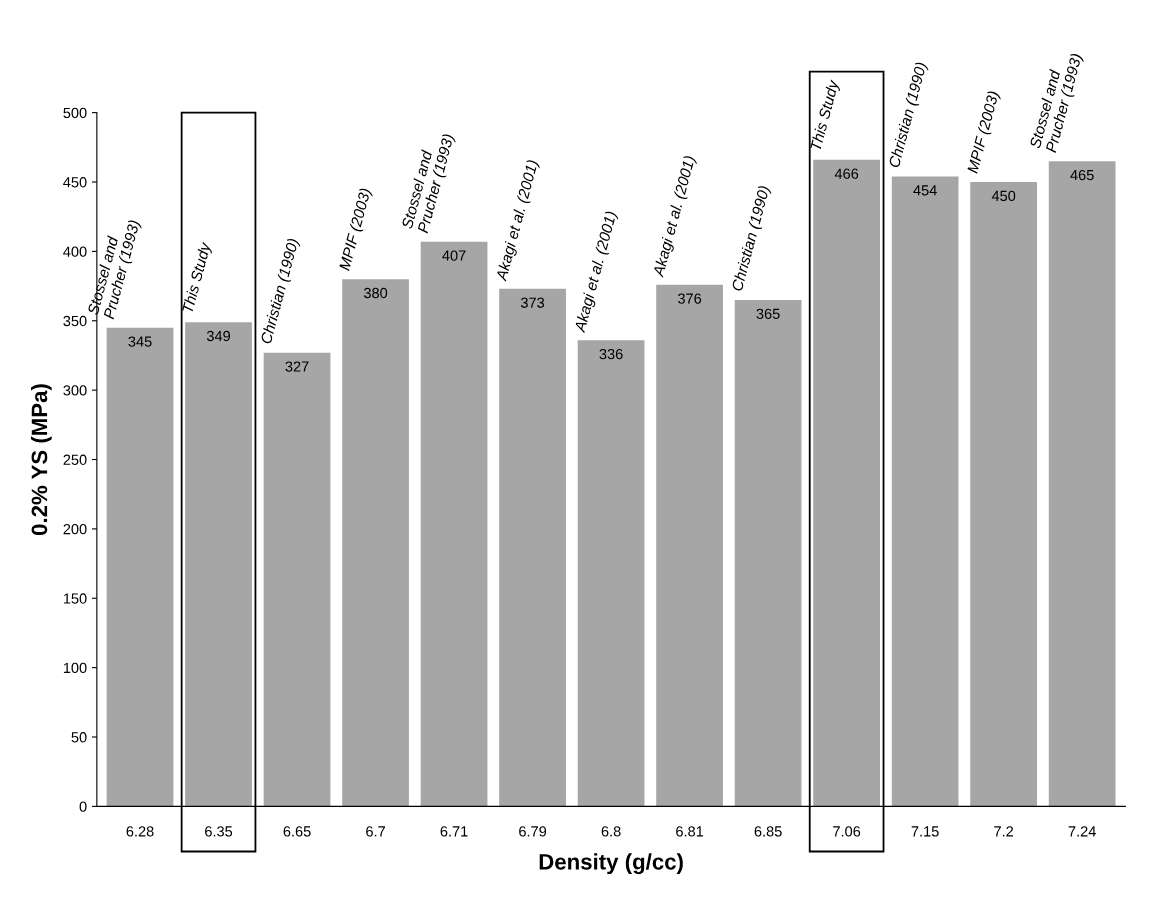  What do you see at coordinates (218, 336) in the screenshot?
I see `data-label: 349` at bounding box center [218, 336].